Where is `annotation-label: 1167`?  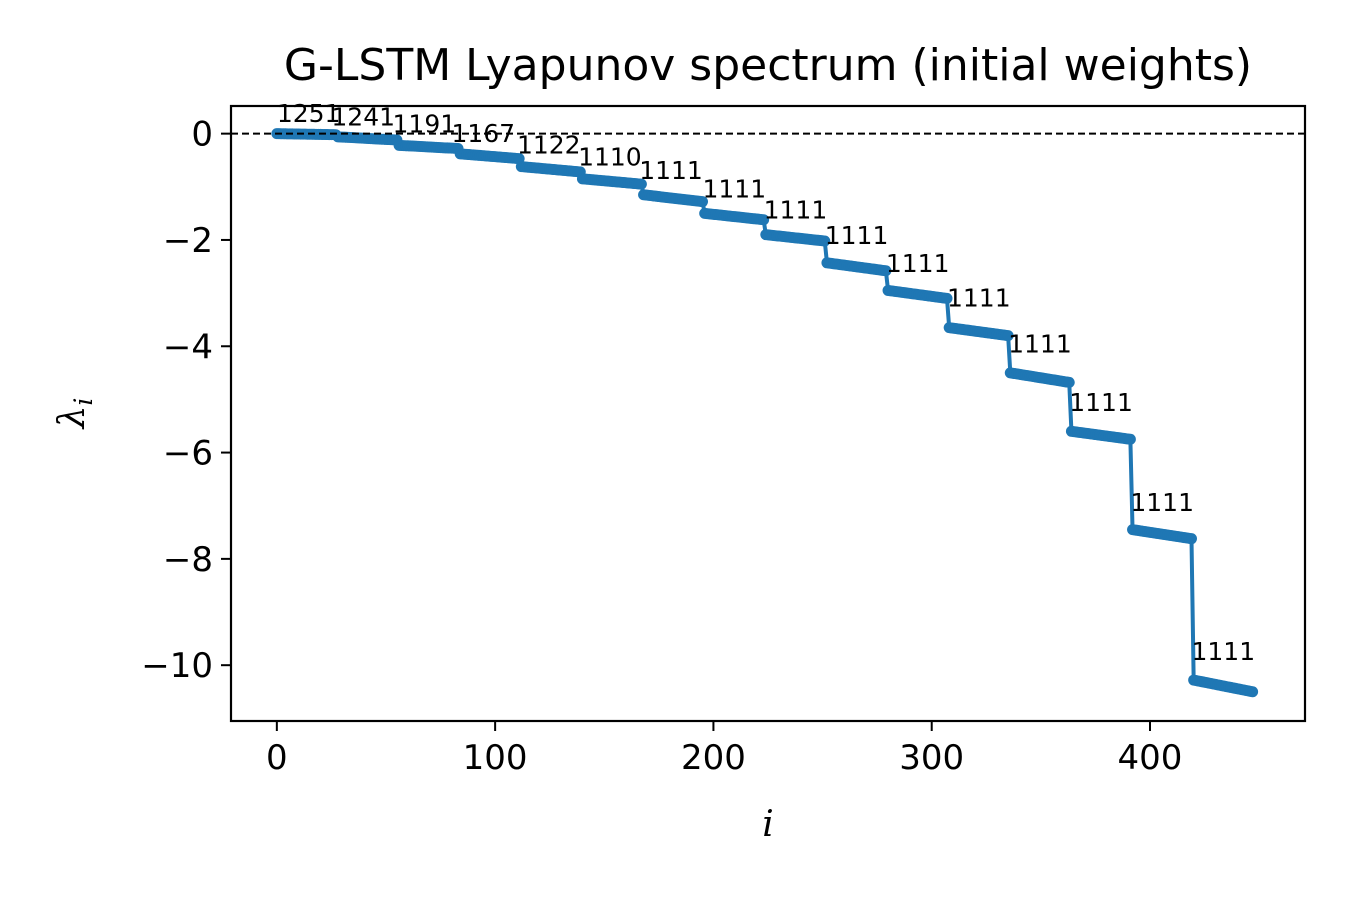
annotation-label: 1167 is located at coordinates (483, 133).